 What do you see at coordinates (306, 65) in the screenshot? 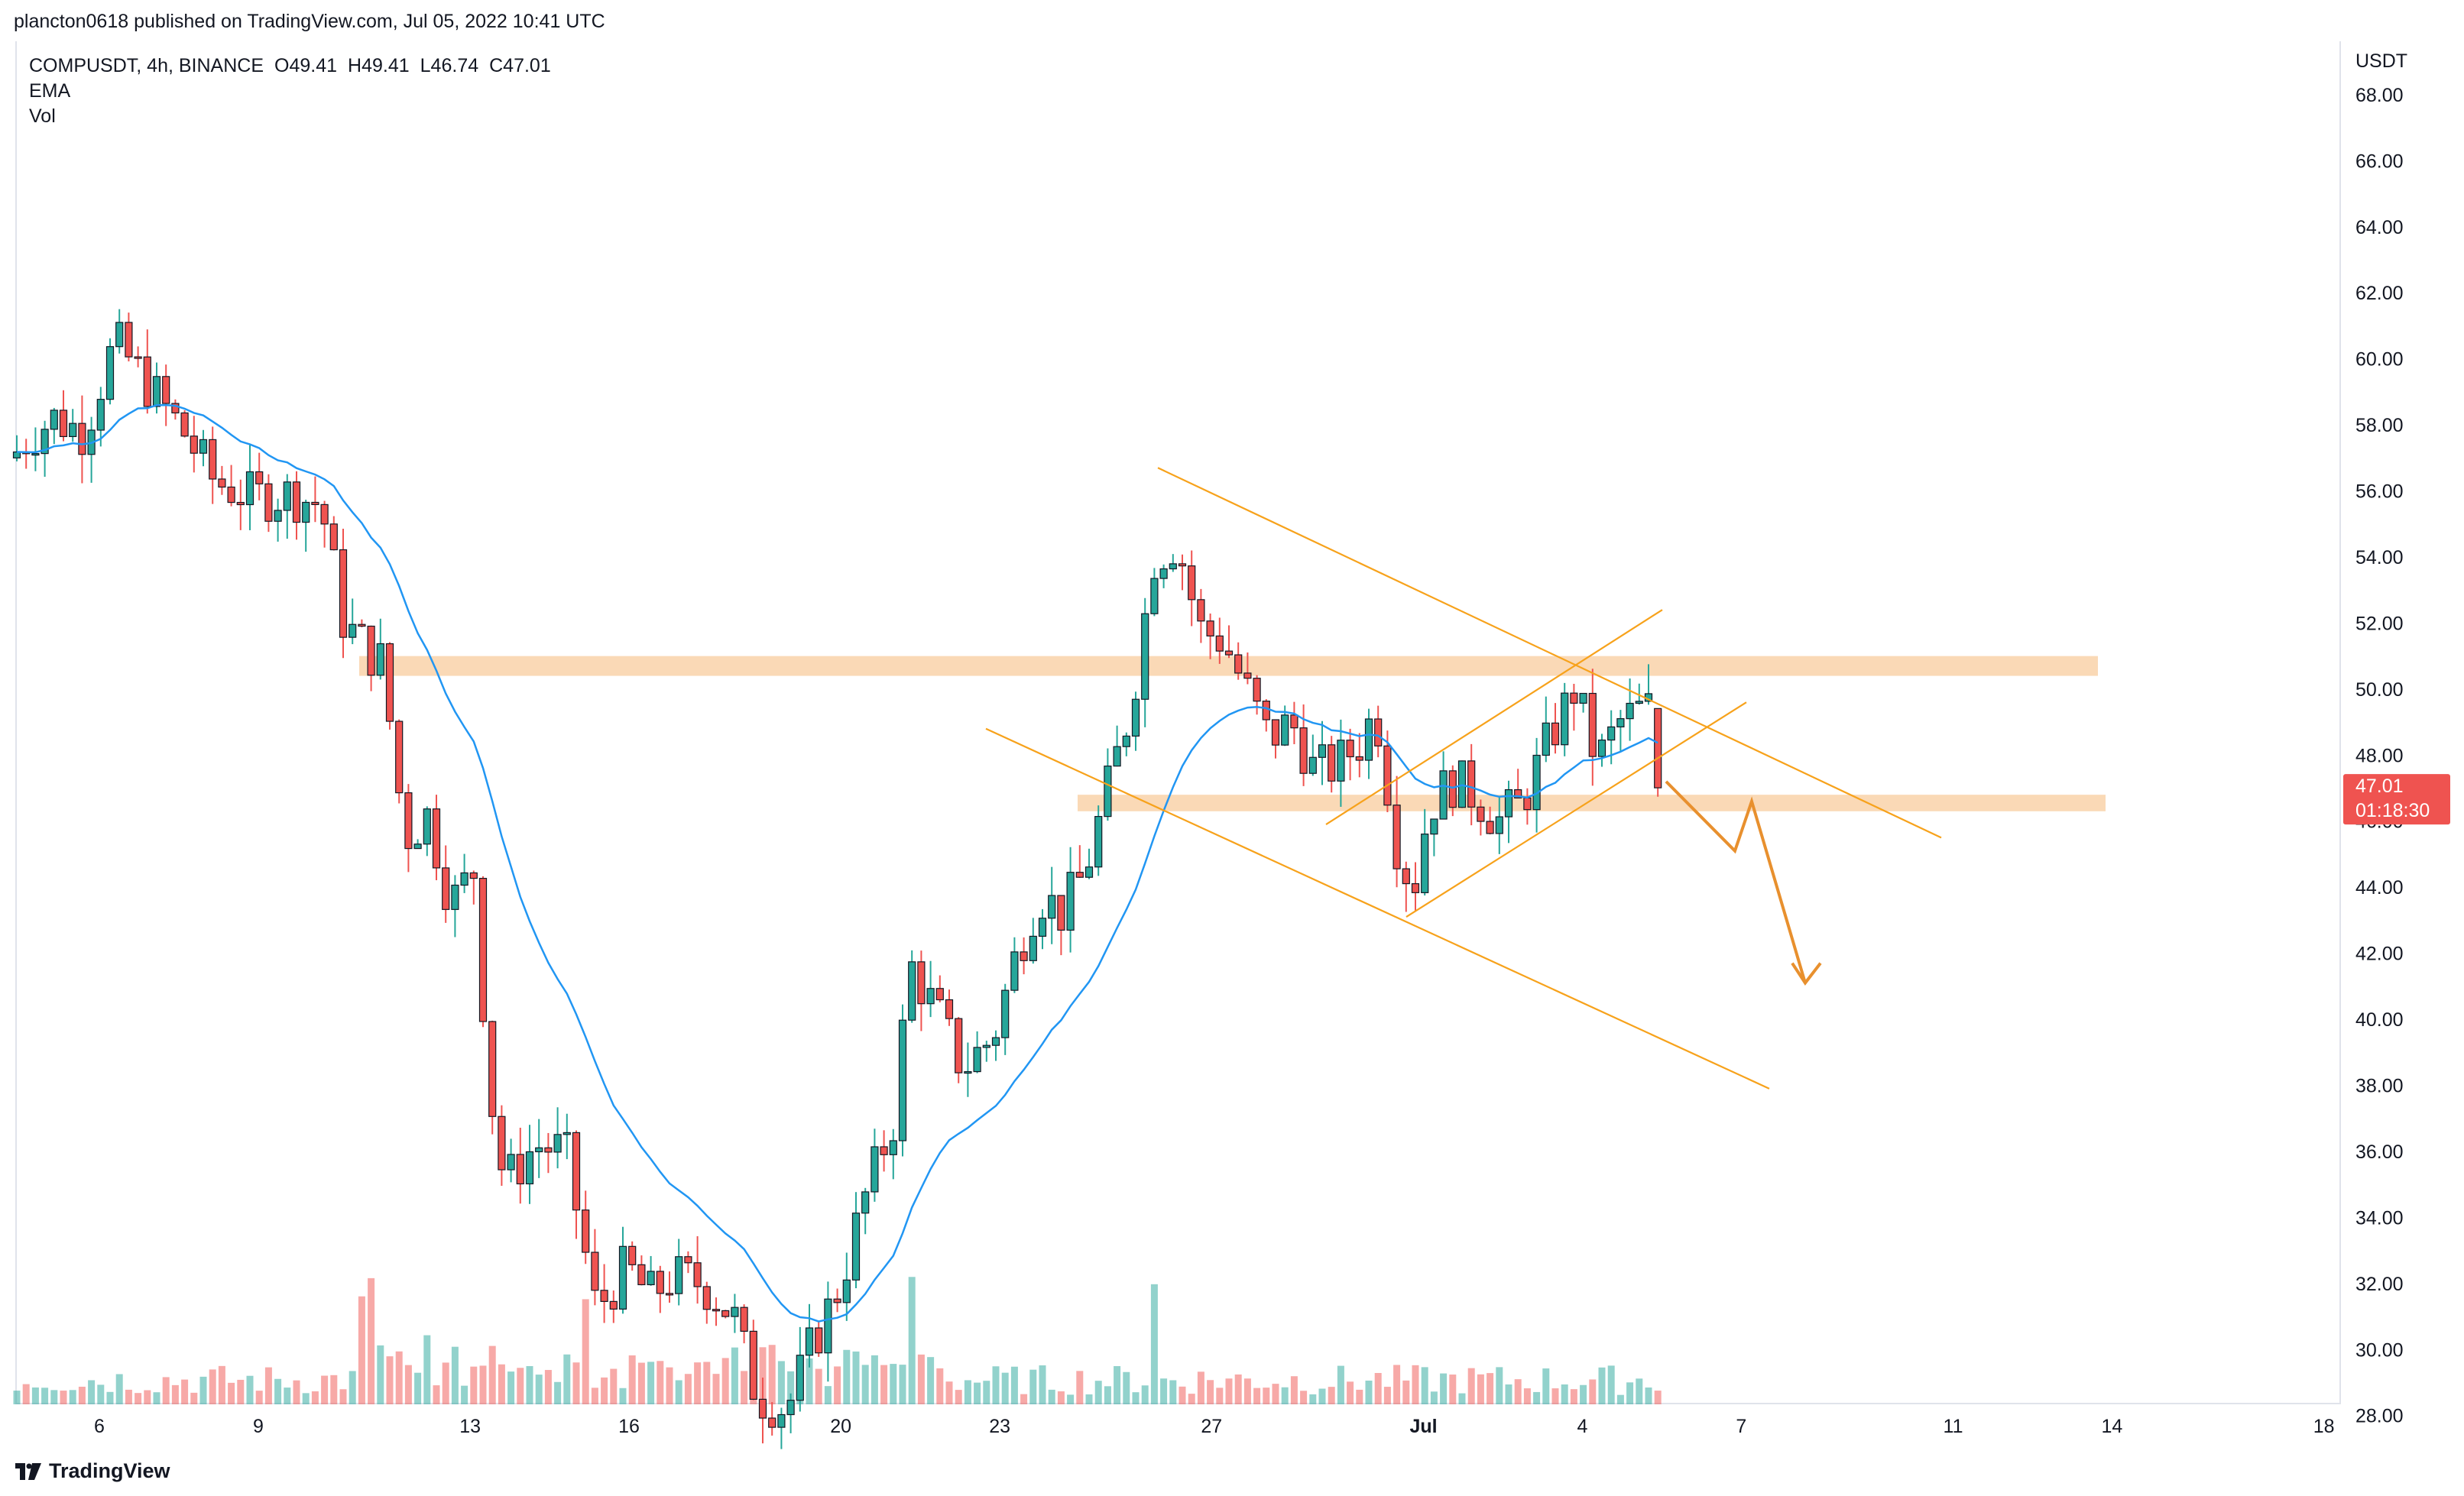
I see `legend-open: O49.41` at bounding box center [306, 65].